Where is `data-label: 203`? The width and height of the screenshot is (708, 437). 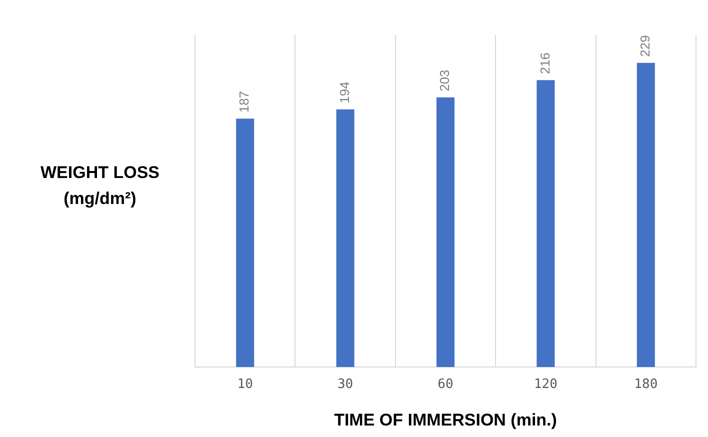
data-label: 203 is located at coordinates (444, 81).